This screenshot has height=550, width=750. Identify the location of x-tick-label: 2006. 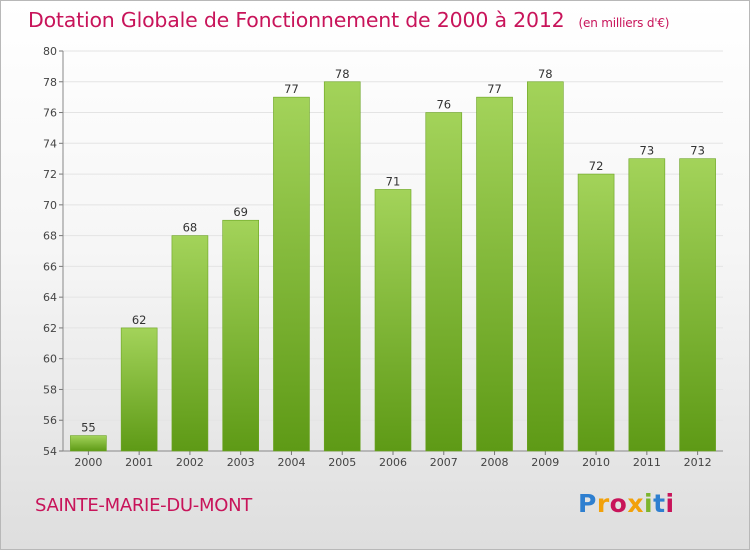
(393, 462).